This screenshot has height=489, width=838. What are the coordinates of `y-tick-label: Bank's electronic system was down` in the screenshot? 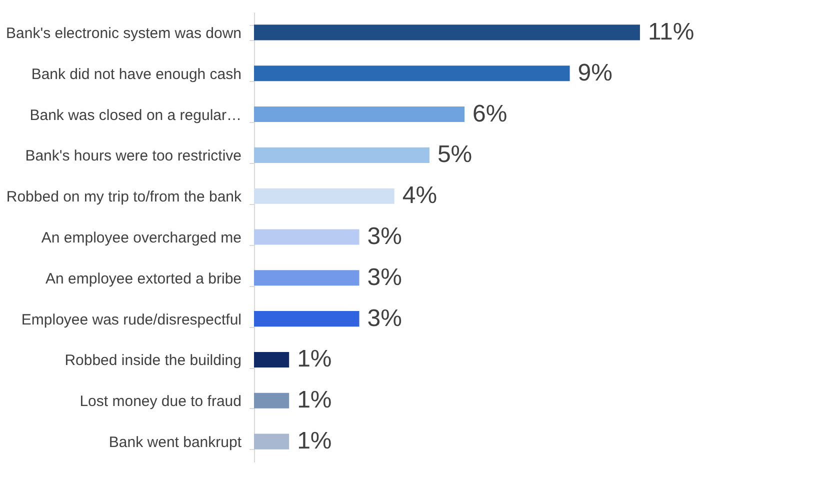 It's located at (124, 33).